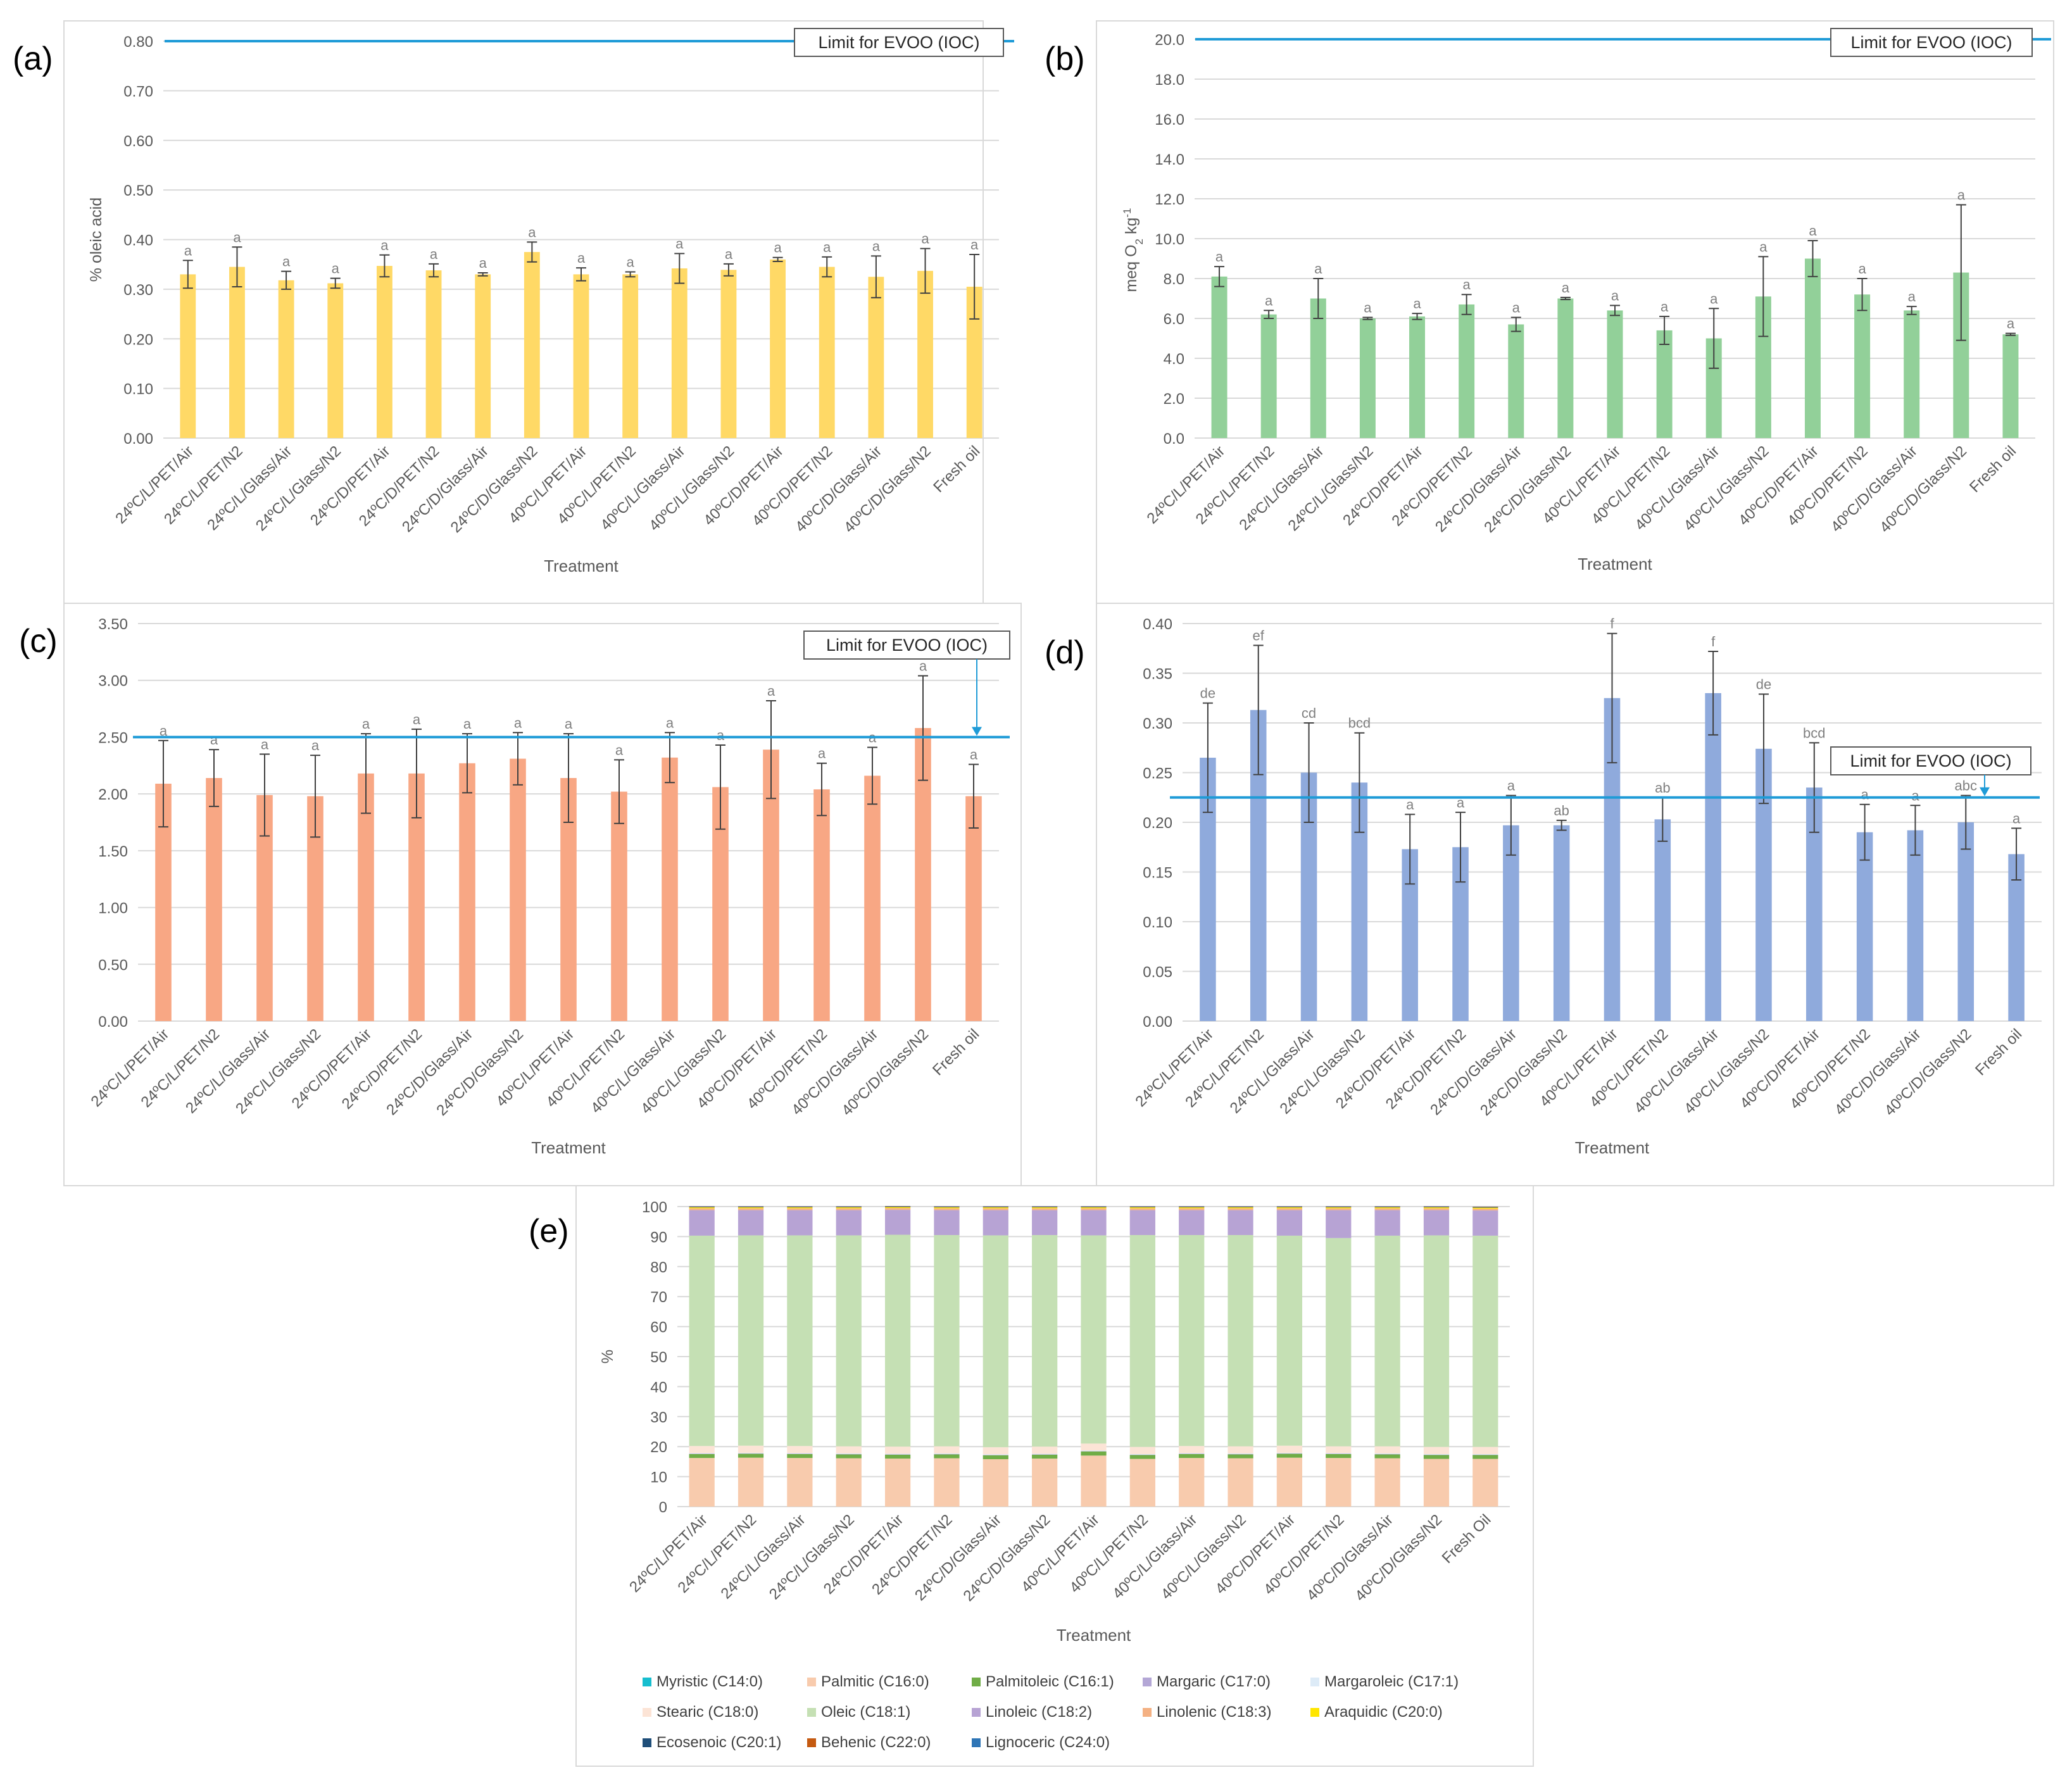  What do you see at coordinates (1384, 1712) in the screenshot?
I see `legend-label: Araquidic (C20:0)` at bounding box center [1384, 1712].